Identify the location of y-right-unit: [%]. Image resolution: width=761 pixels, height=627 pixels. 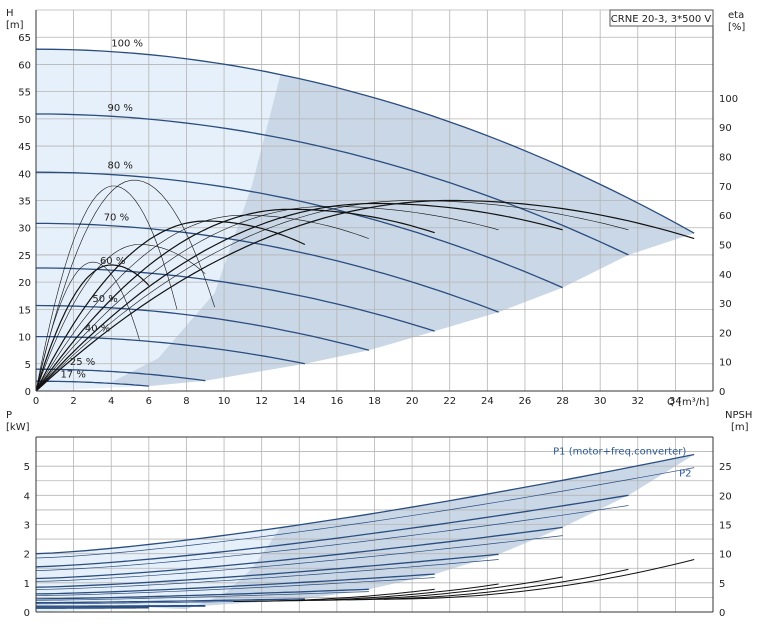
(736, 27).